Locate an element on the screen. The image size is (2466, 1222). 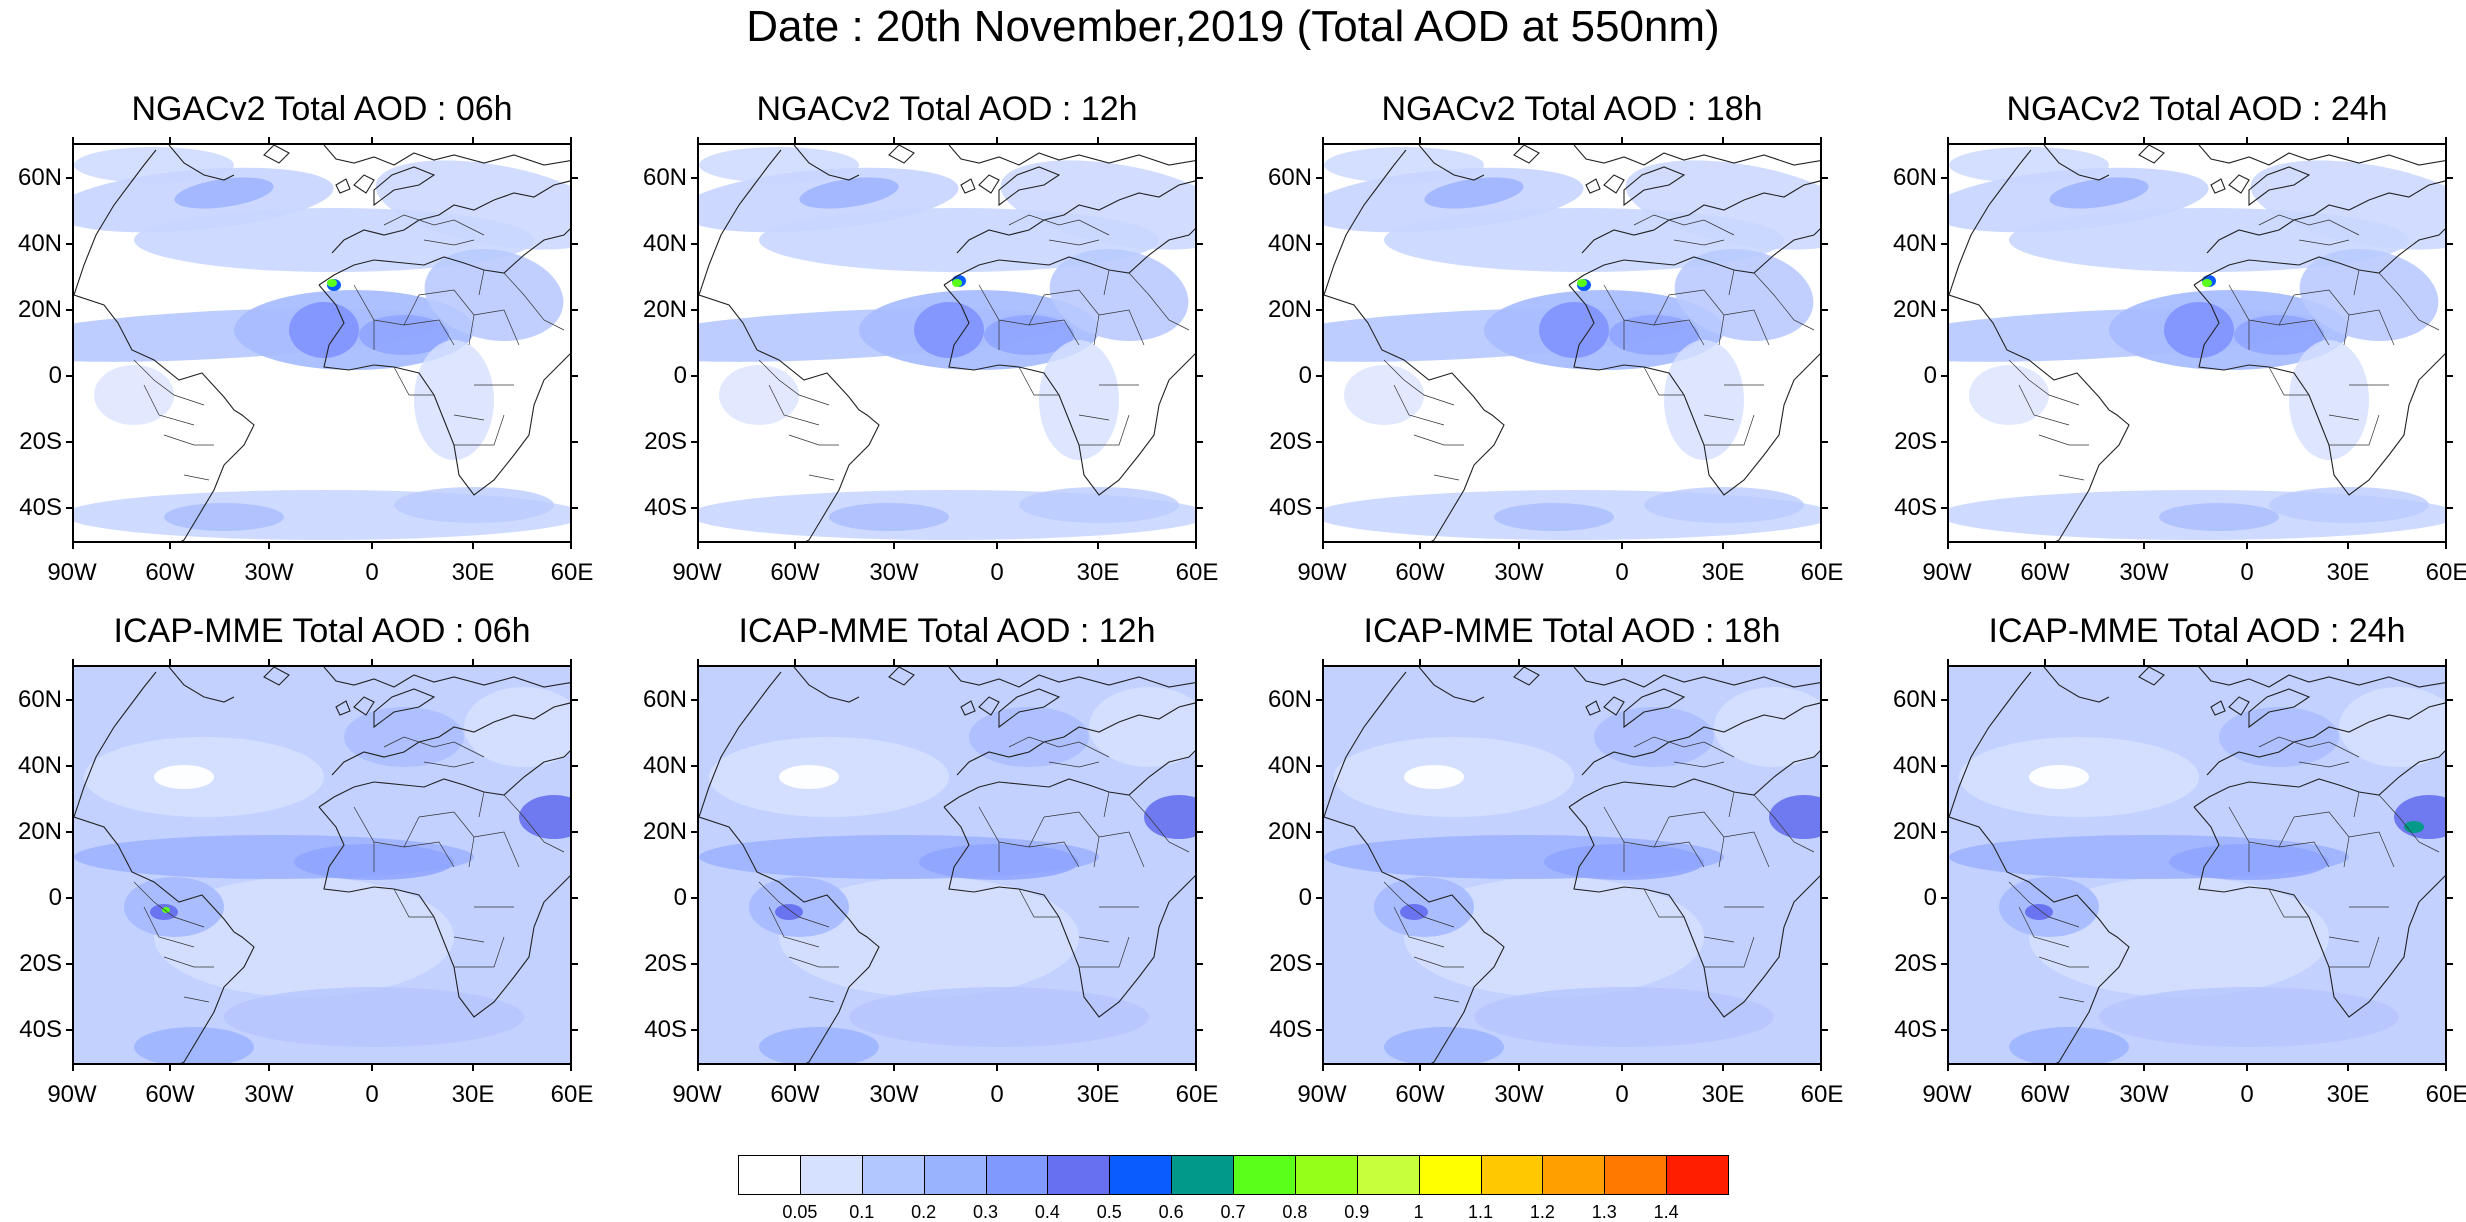
panel-title: ICAP-MME Total AOD : 24h is located at coordinates (2197, 631).